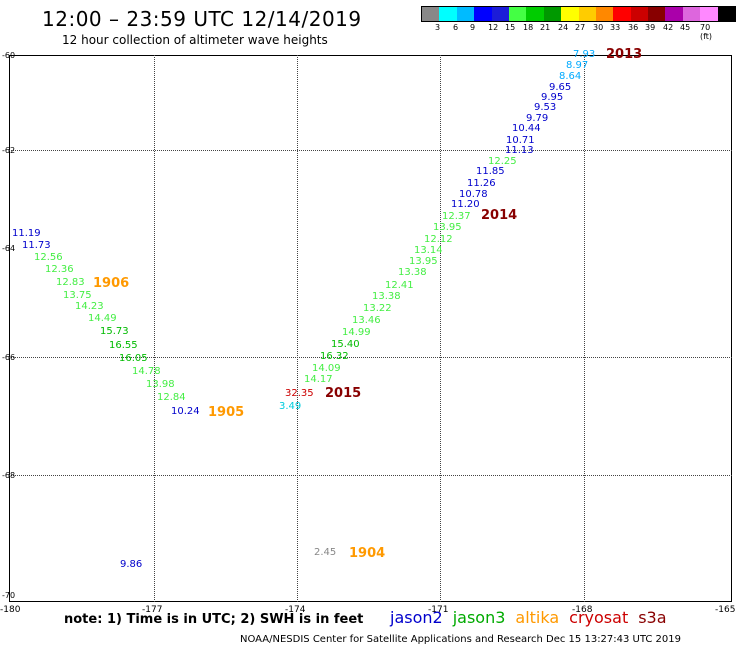 Image resolution: width=740 pixels, height=650 pixels. What do you see at coordinates (499, 215) in the screenshot?
I see `pass-id-label: 2014` at bounding box center [499, 215].